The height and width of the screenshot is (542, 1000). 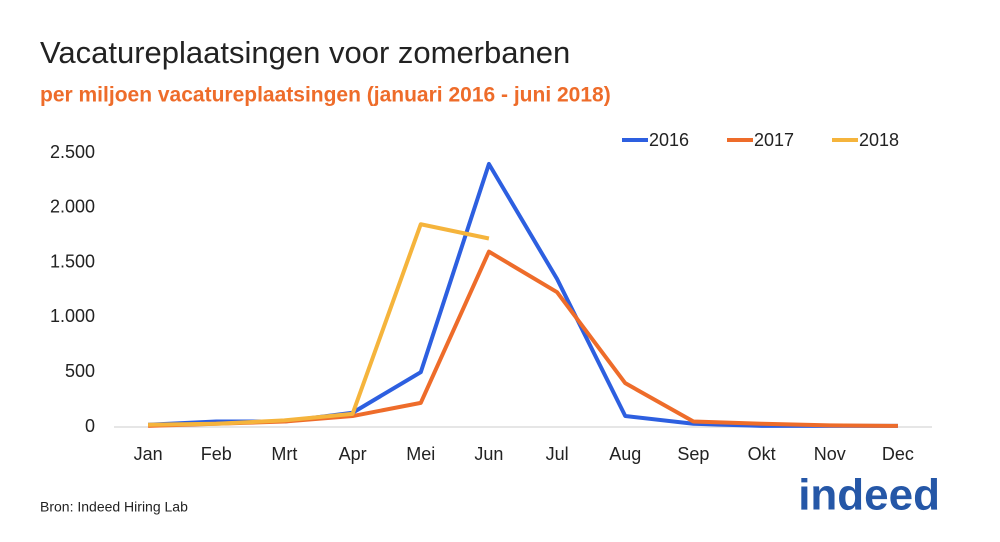 I want to click on legend-label: 2018, so click(x=879, y=140).